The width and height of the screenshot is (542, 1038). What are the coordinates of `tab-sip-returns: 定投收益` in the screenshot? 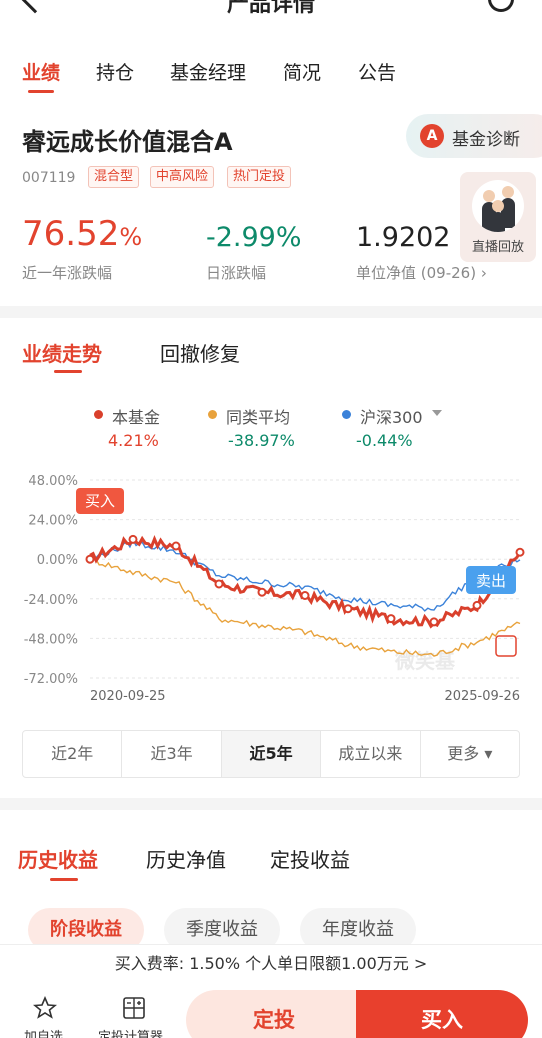 It's located at (310, 860).